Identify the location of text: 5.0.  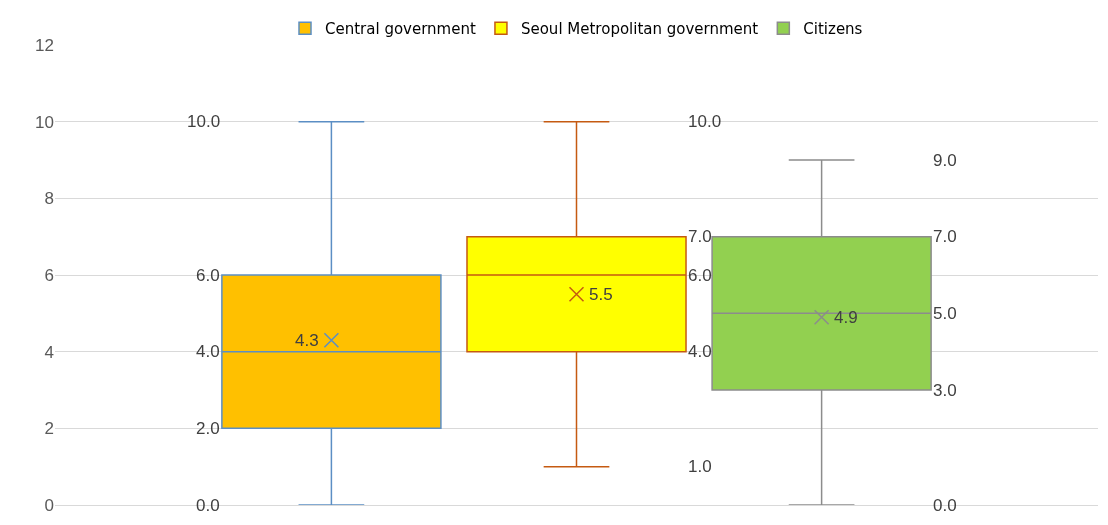
(945, 313).